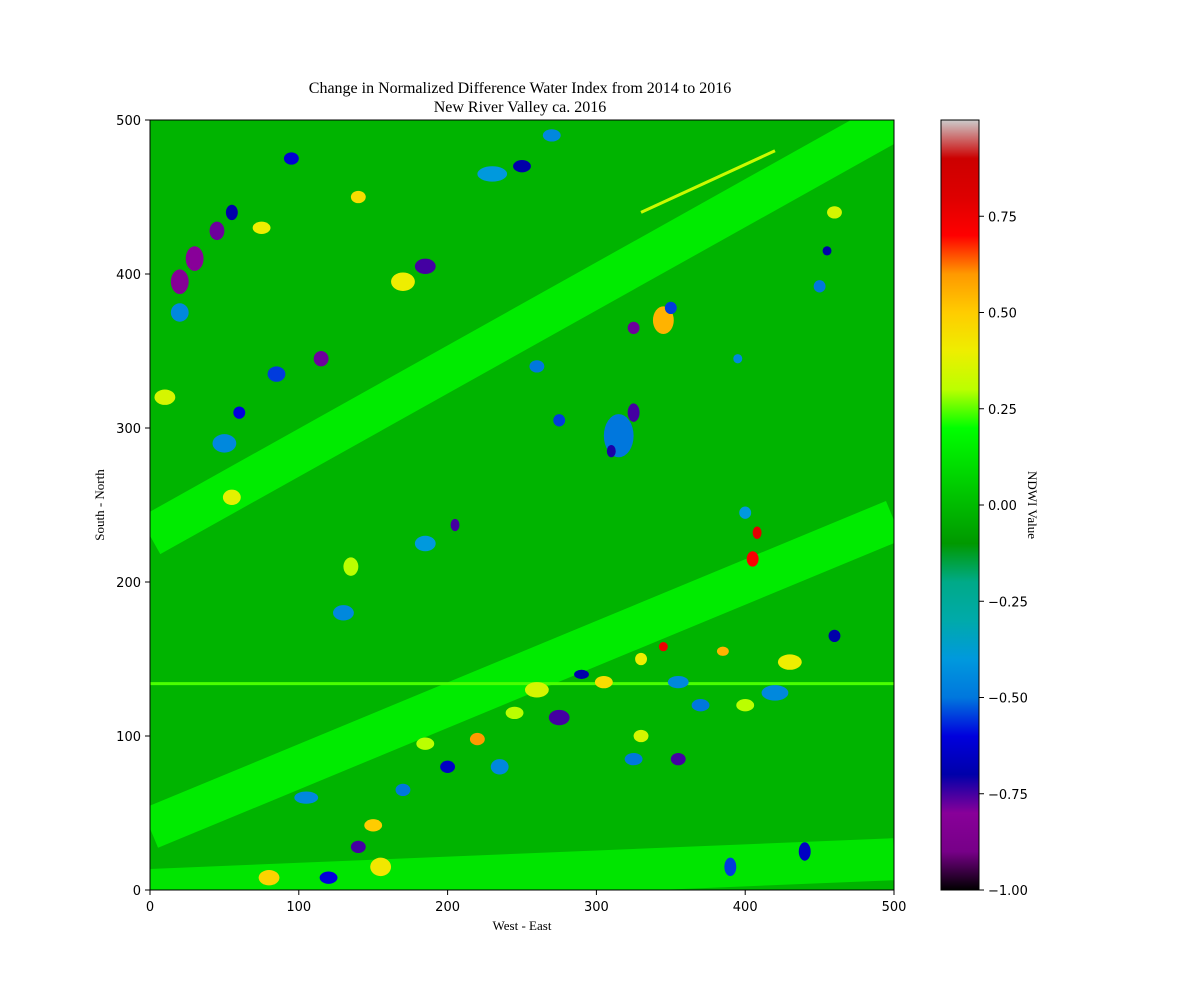 The height and width of the screenshot is (1000, 1200). I want to click on colorbar-tick-label: 0.50, so click(1002, 314).